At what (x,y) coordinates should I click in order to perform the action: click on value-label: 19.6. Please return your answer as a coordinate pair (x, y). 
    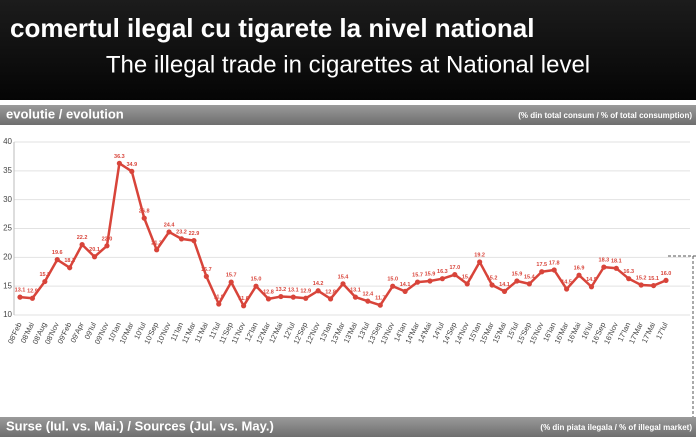
    Looking at the image, I should click on (57, 253).